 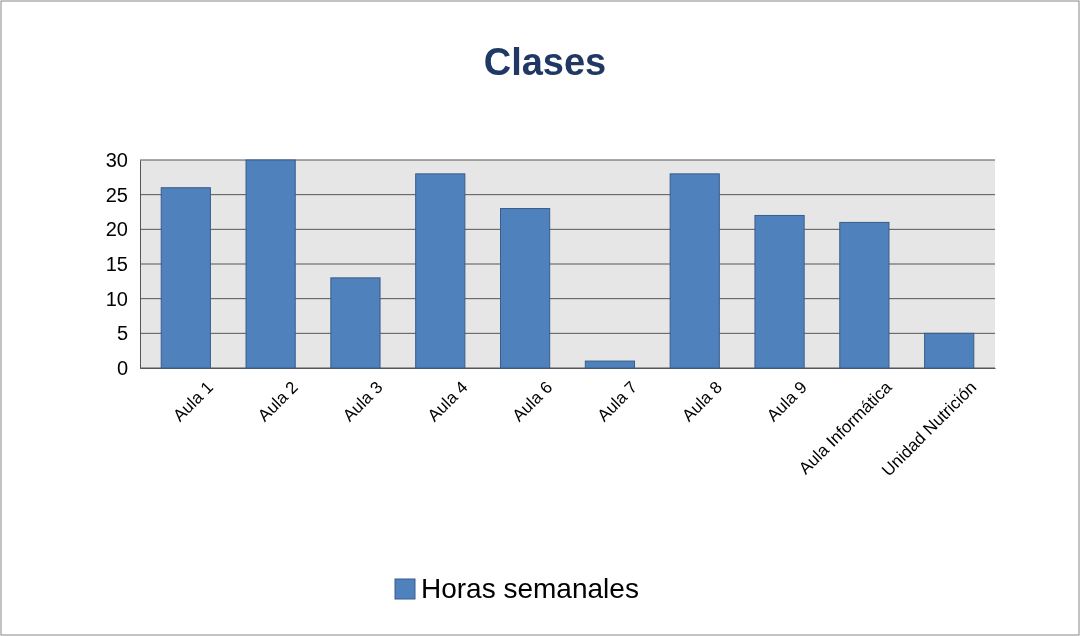 I want to click on y-tick-label: 0, so click(x=122, y=367).